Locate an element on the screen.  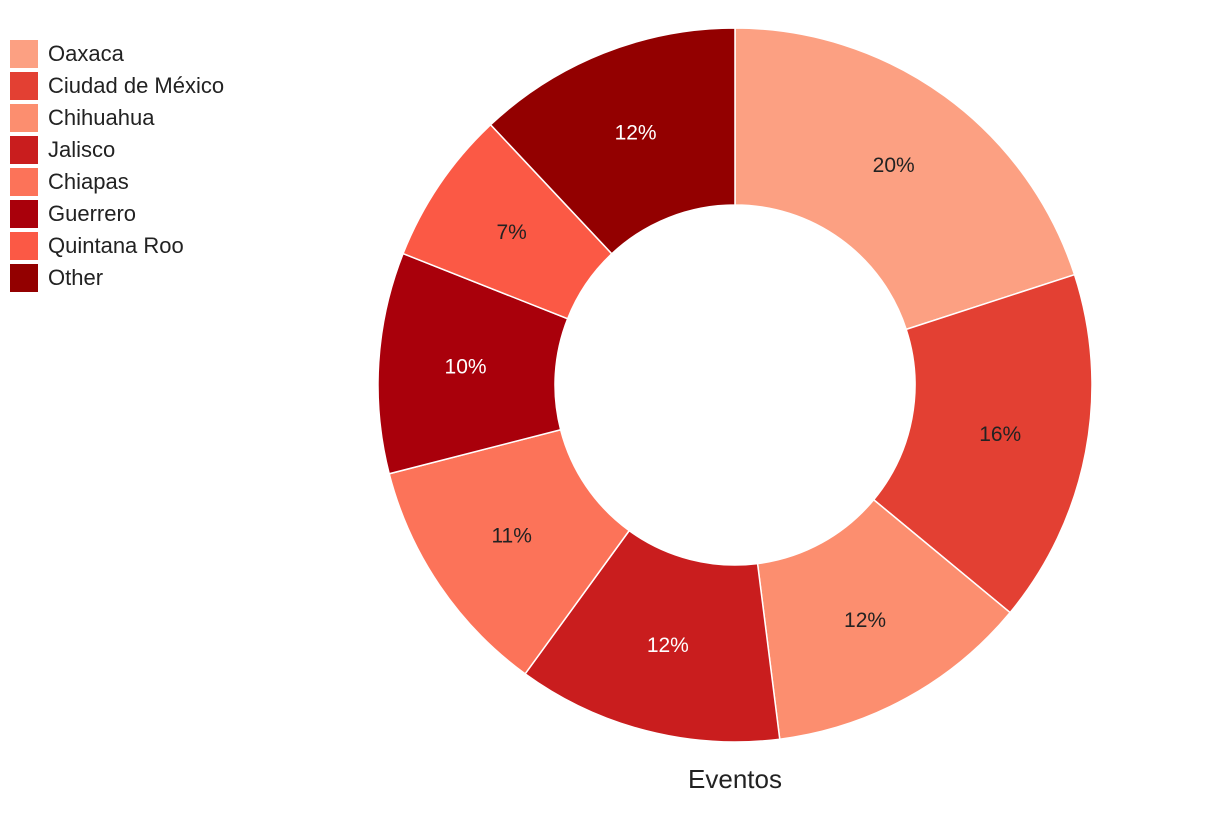
slice-chihuahua is located at coordinates (884, 619).